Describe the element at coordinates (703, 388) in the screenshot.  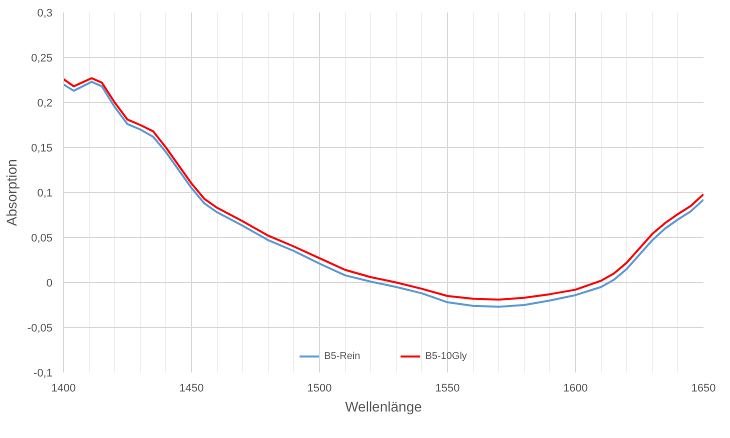
I see `x-tick-label: 1650` at that location.